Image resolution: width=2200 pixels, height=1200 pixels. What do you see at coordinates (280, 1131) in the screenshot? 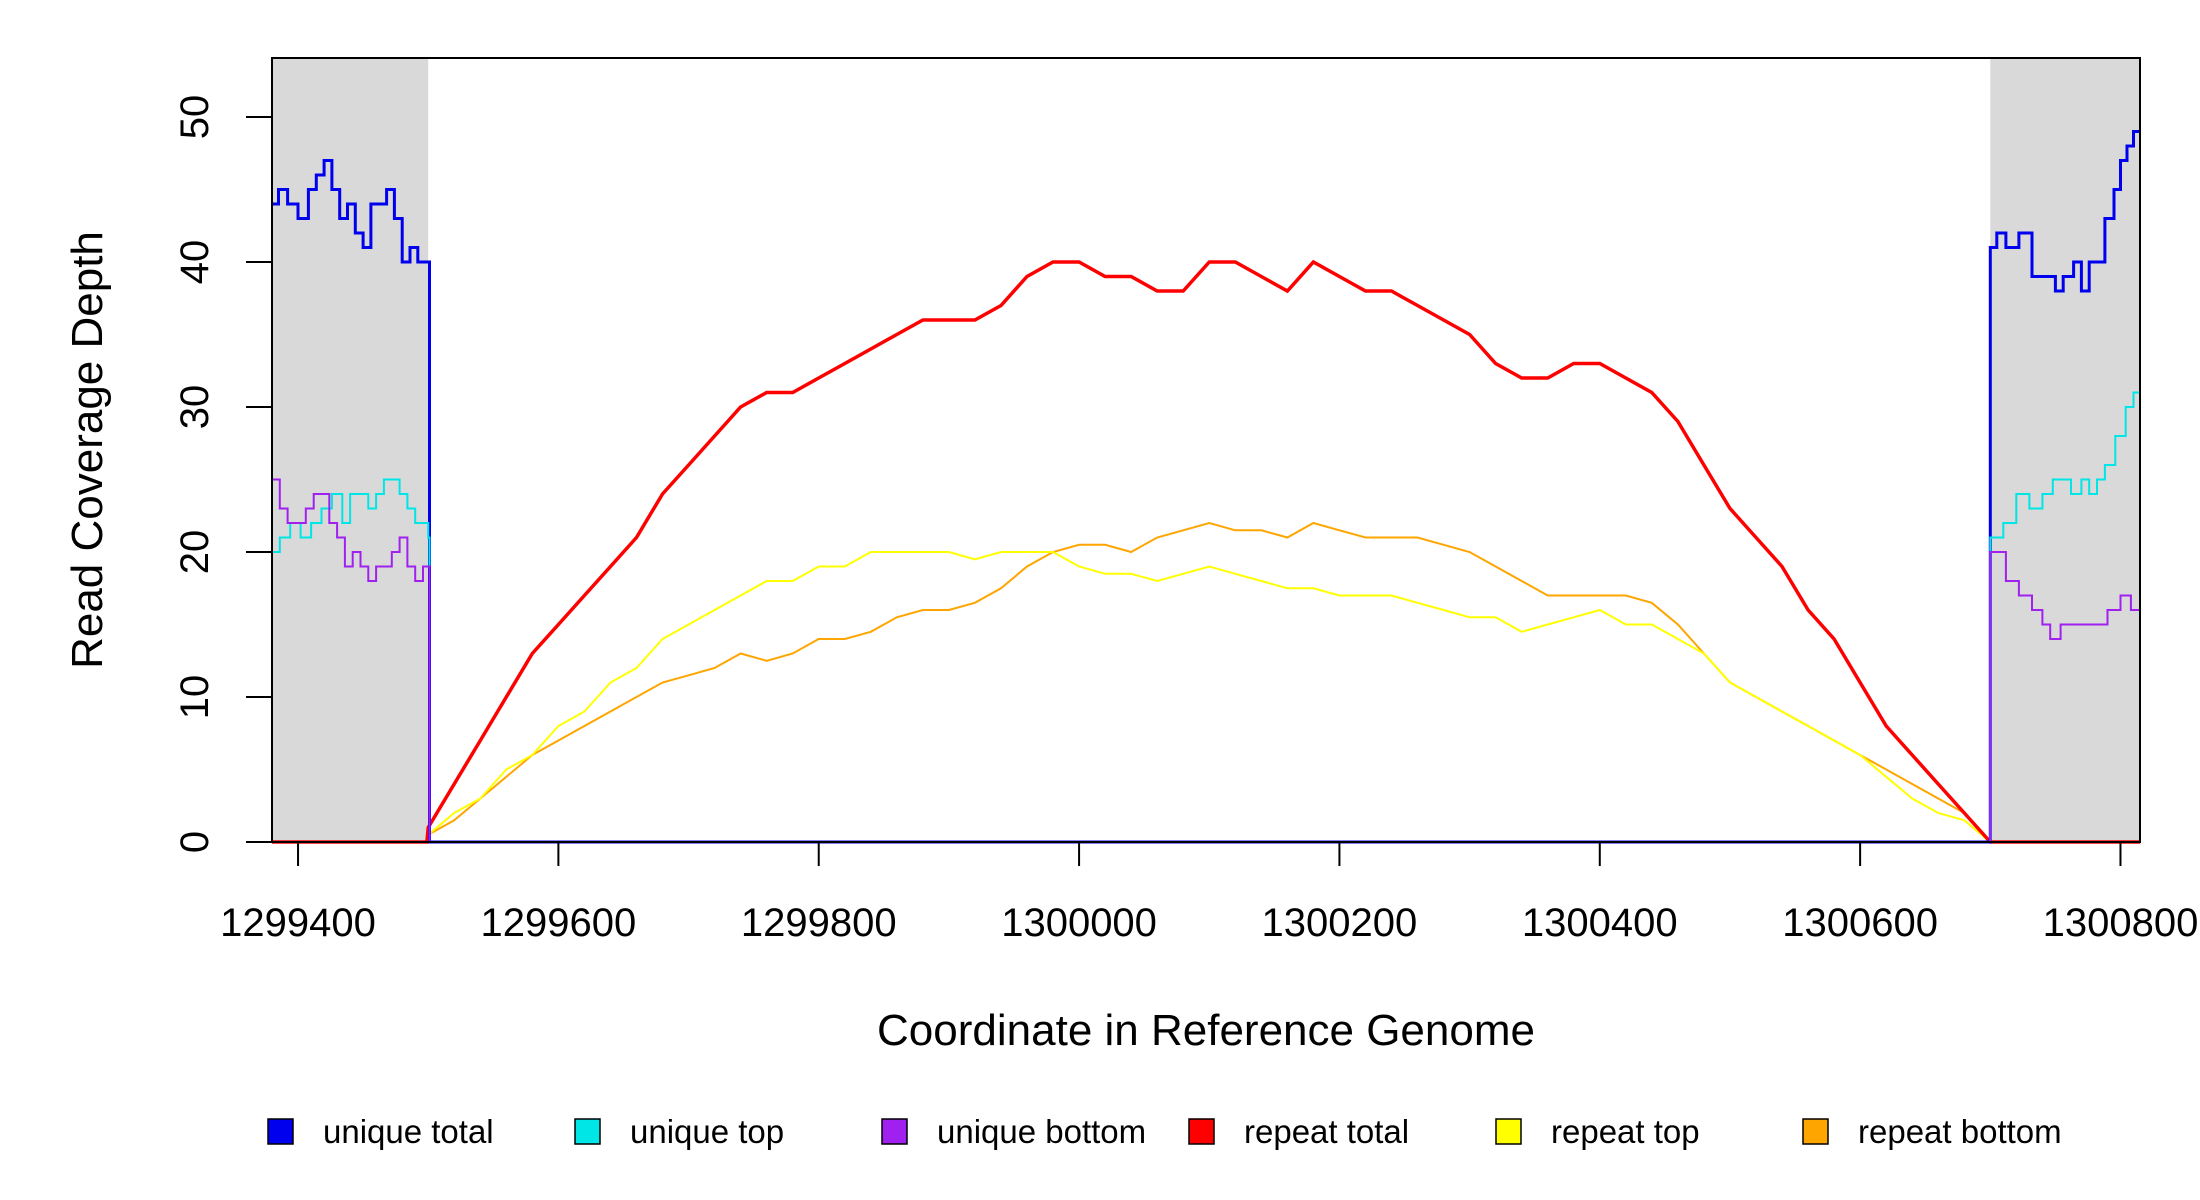
I see `legend-swatch-unique-total` at bounding box center [280, 1131].